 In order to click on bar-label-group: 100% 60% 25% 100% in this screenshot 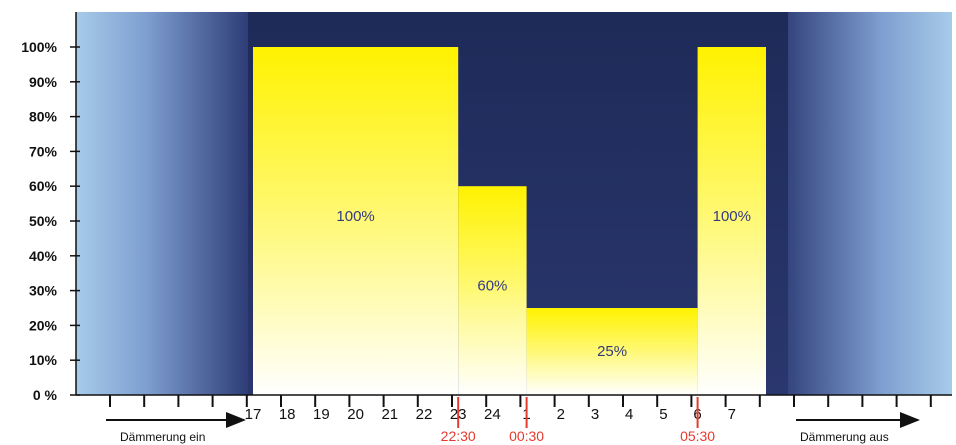, I will do `click(543, 284)`.